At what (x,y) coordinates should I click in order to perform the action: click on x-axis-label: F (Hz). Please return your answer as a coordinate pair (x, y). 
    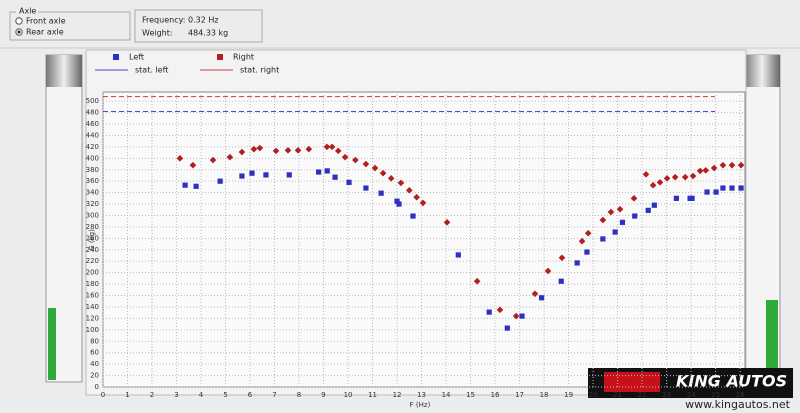
    Looking at the image, I should click on (420, 405).